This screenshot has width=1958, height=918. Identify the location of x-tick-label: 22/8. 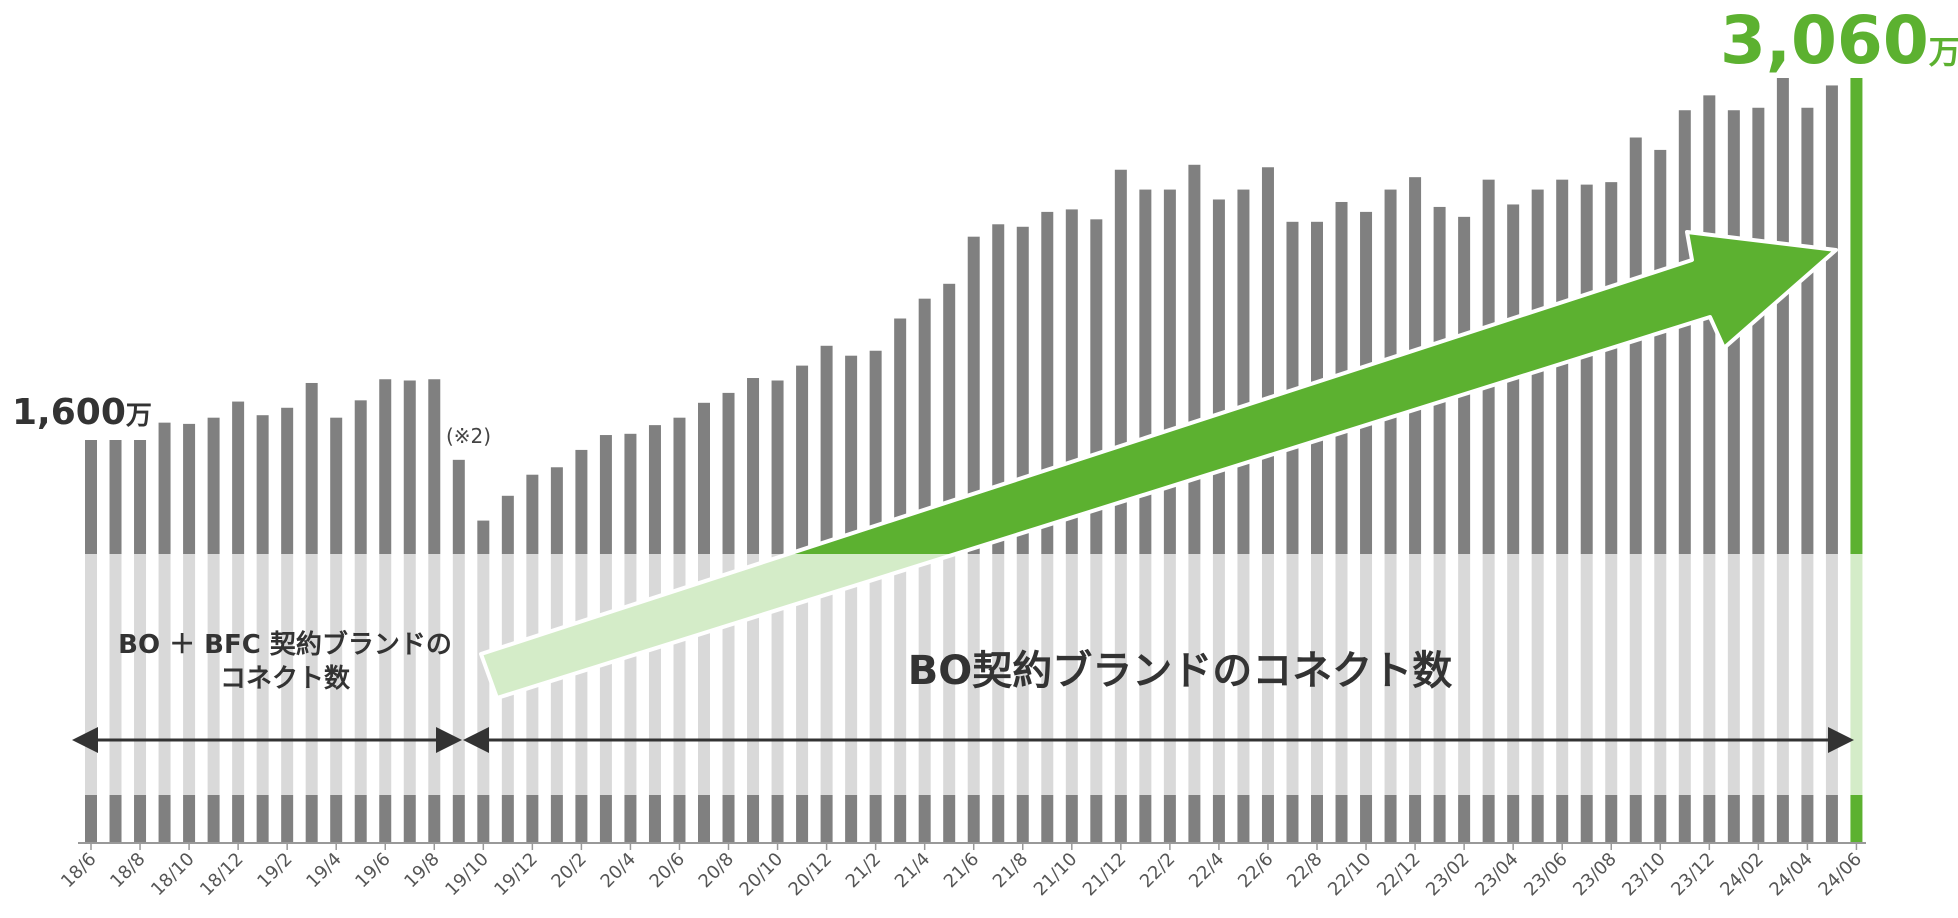
(1304, 870).